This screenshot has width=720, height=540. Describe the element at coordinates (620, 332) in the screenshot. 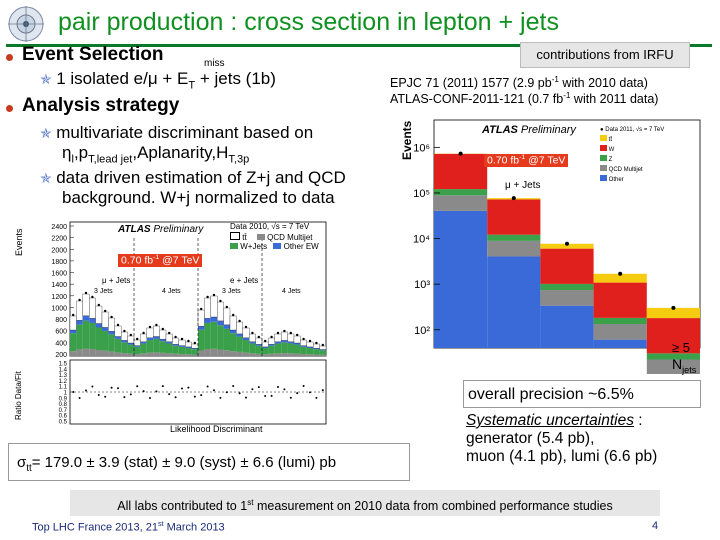

I see `right-bar-qcd` at that location.